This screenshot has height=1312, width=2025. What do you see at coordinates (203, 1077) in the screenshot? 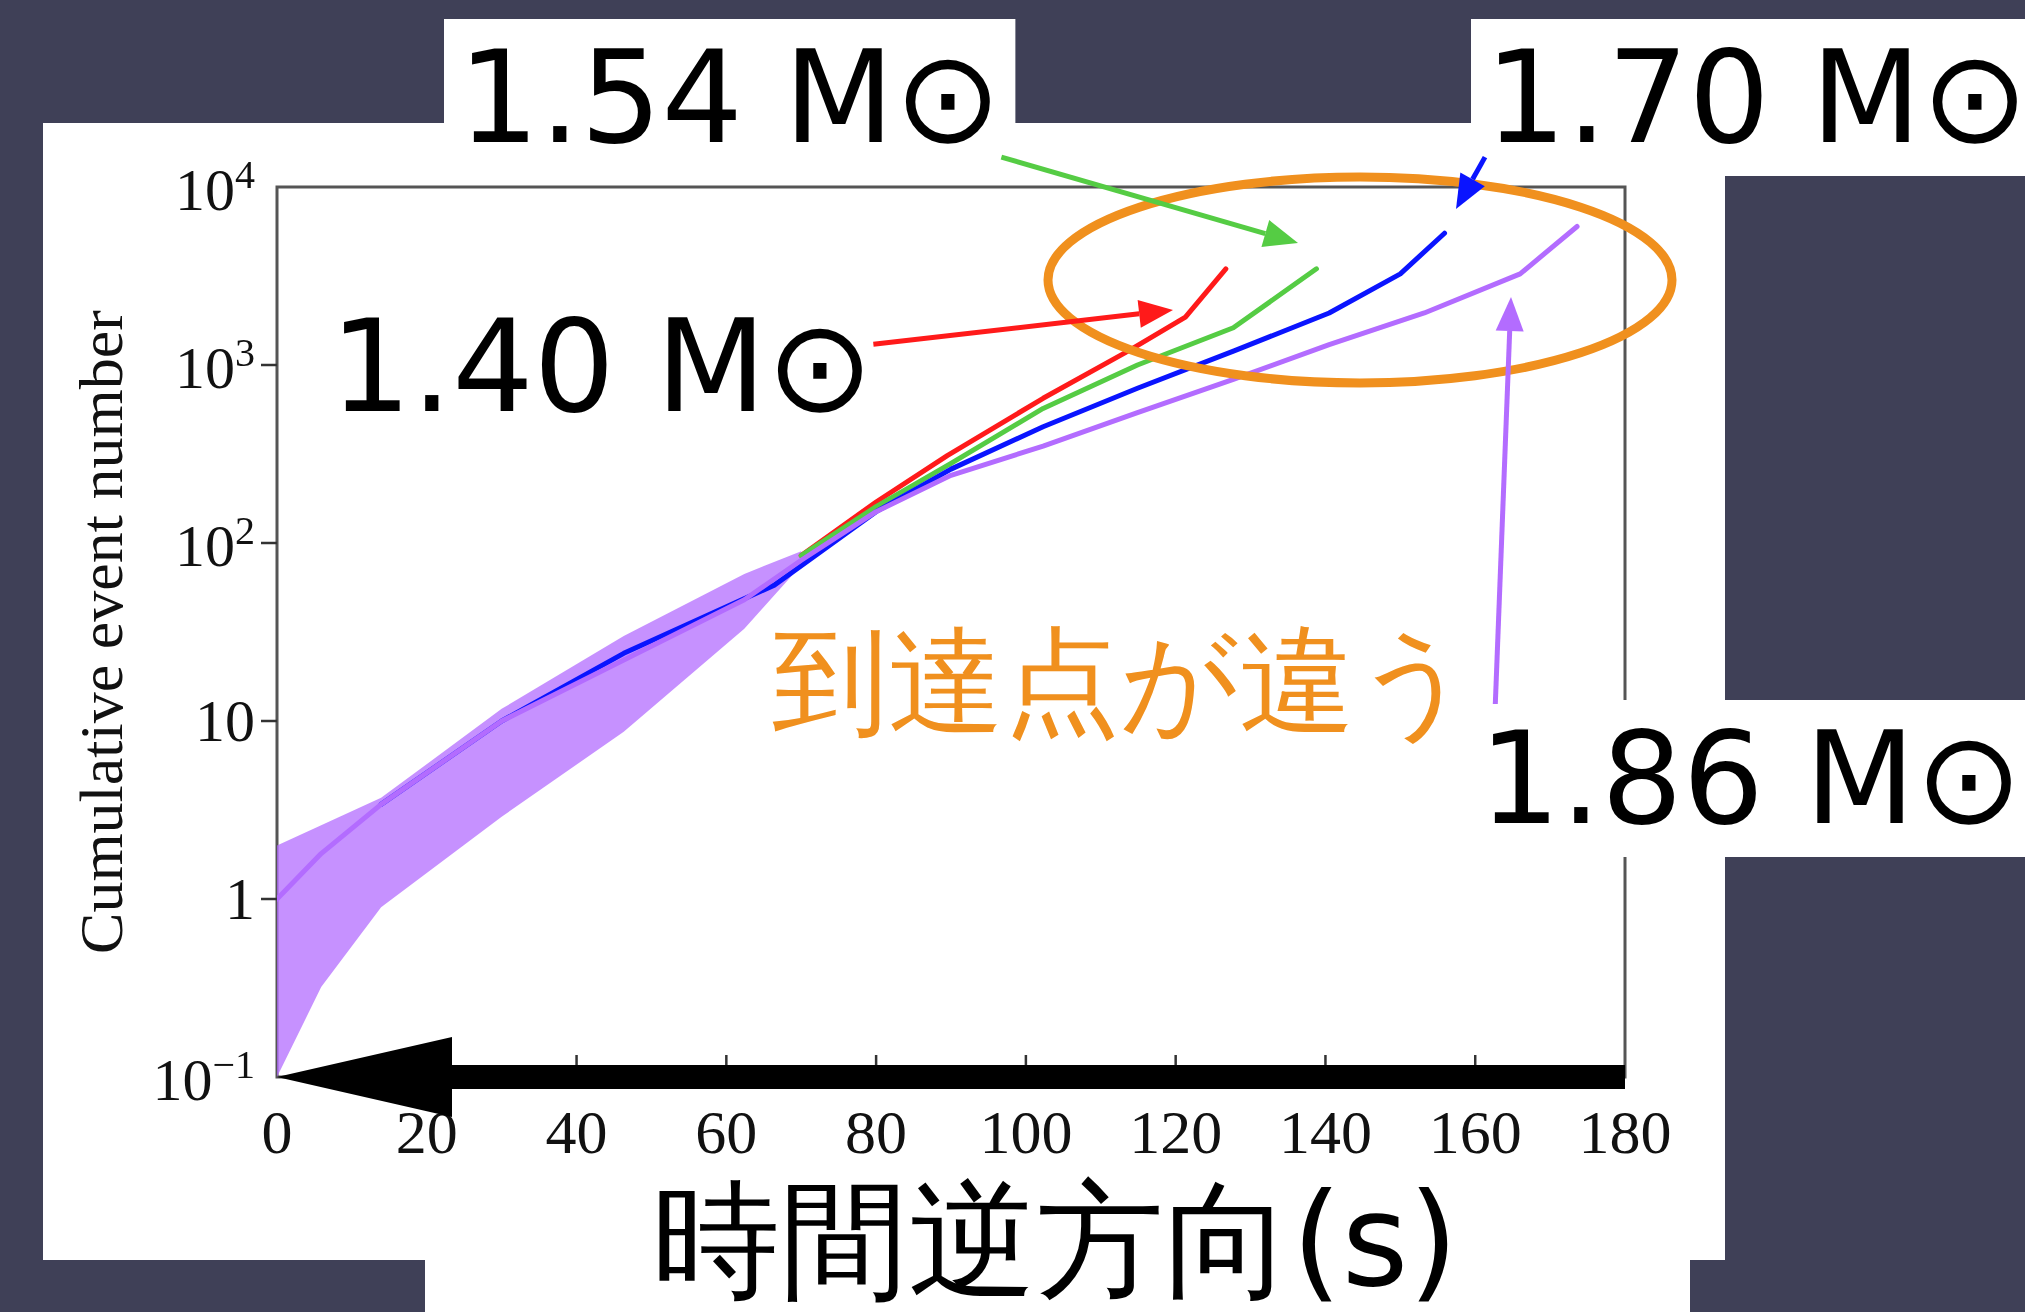
I see `y-tick-label: 10$^{−1}$` at bounding box center [203, 1077].